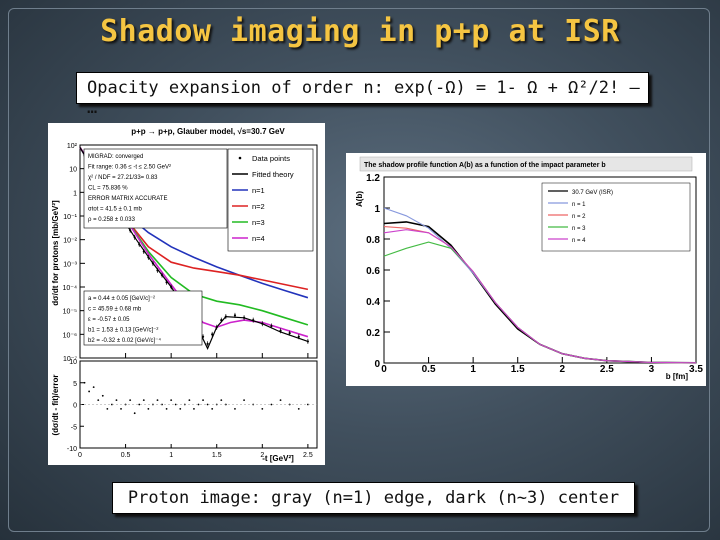  Describe the element at coordinates (360, 31) in the screenshot. I see `slide-title: Shadow imaging in p+p at ISR` at that location.